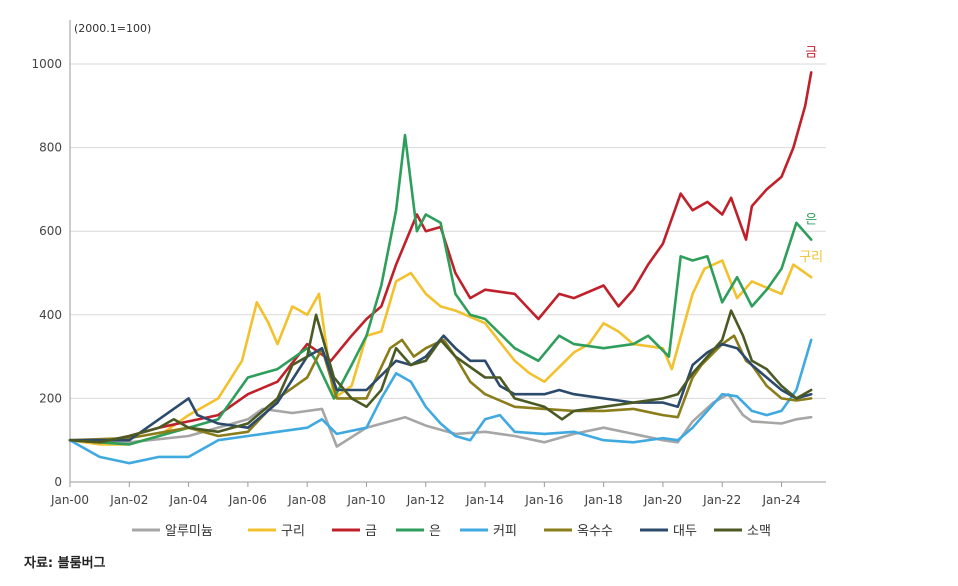  I want to click on legend-label: 옥수수, so click(595, 531).